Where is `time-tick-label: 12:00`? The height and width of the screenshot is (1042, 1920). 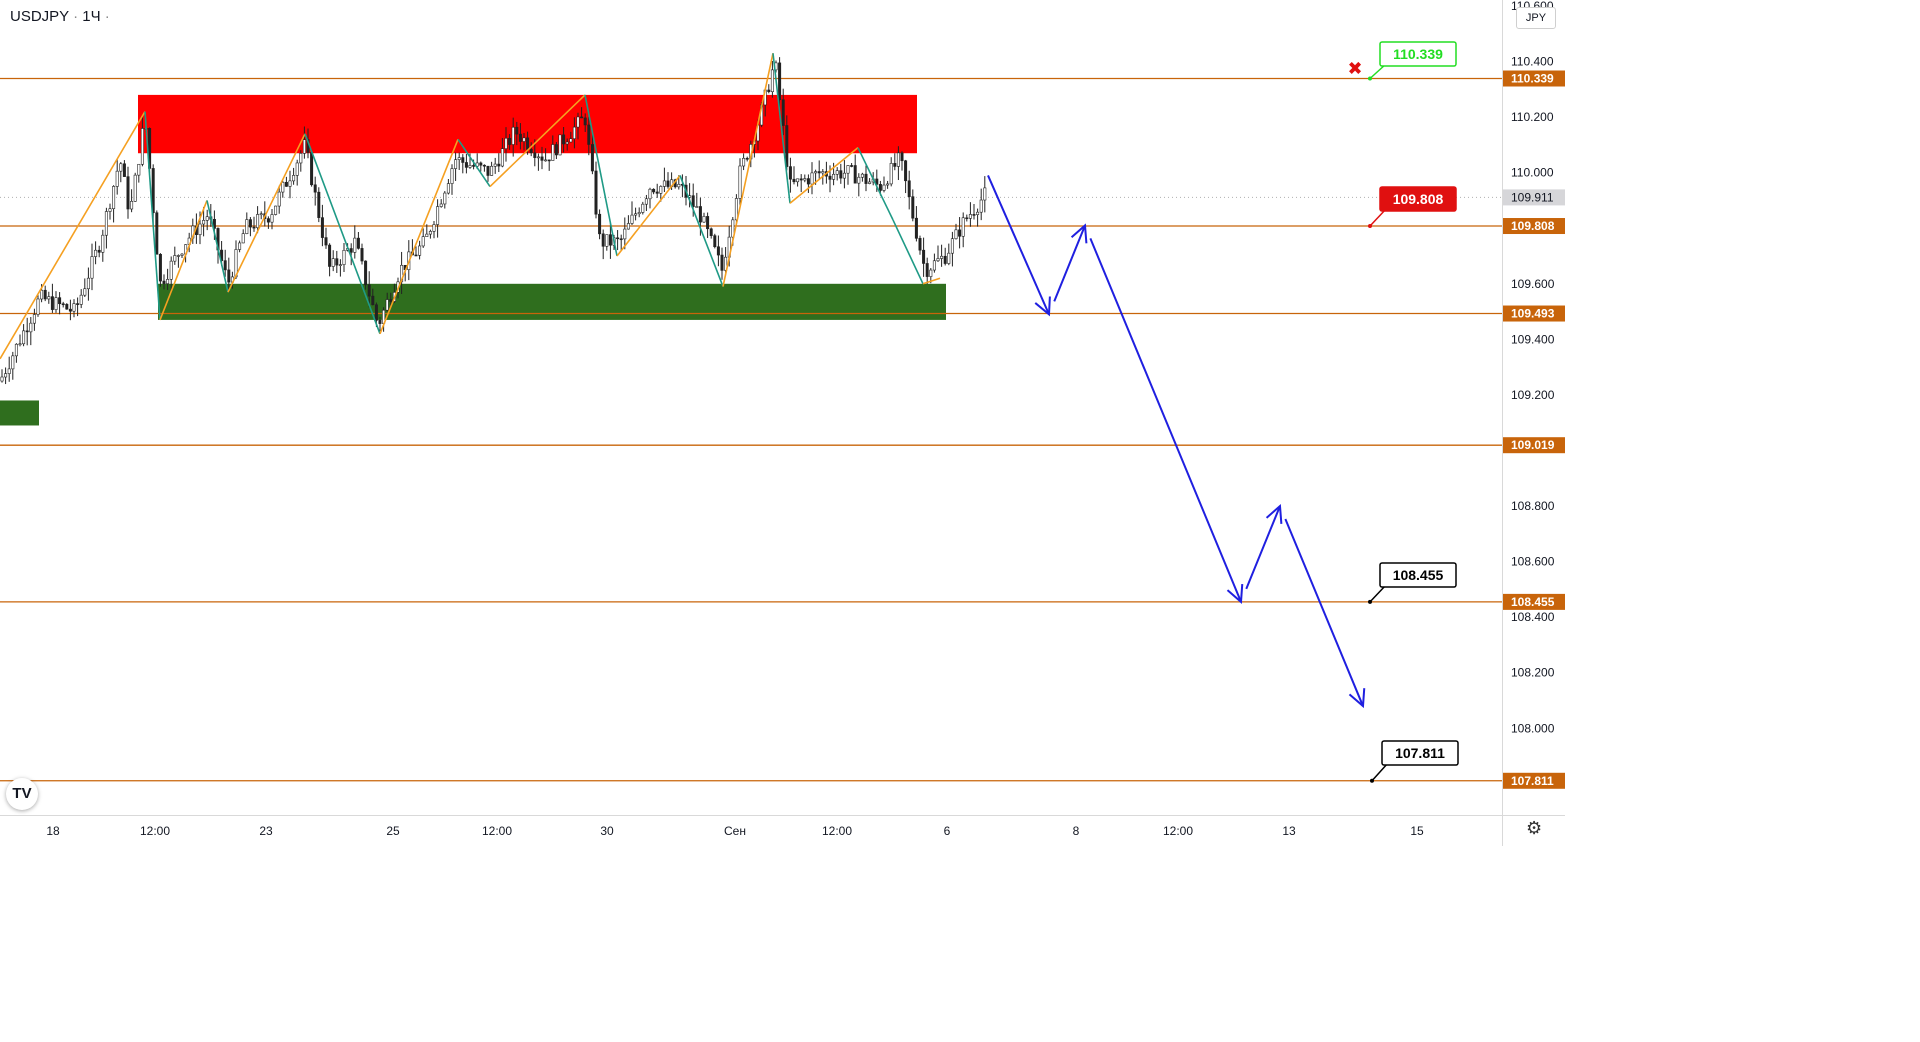
time-tick-label: 12:00 is located at coordinates (1178, 831).